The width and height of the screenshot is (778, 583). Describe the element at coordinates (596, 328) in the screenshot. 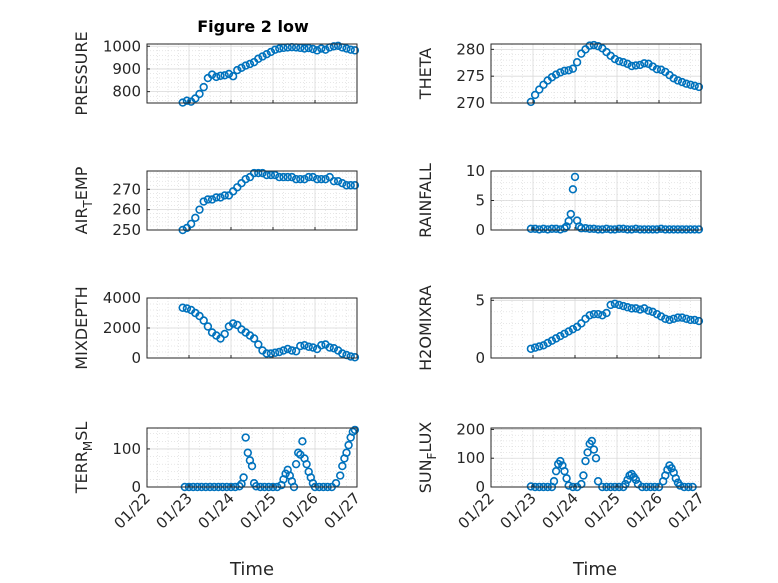

I see `axes-frame` at that location.